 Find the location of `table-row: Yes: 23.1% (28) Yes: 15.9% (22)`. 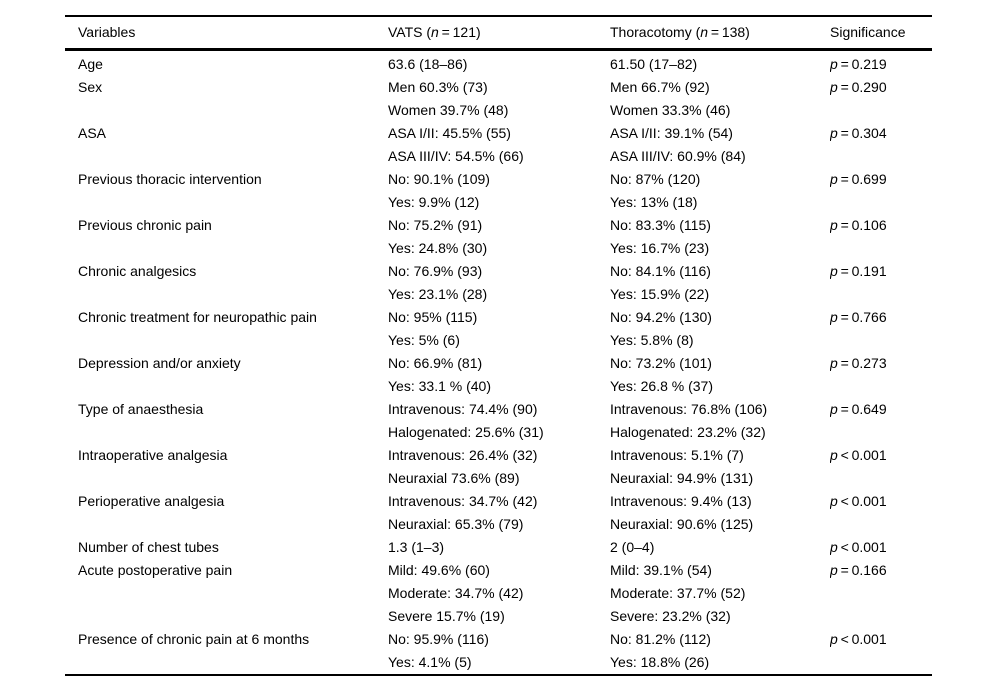

table-row: Yes: 23.1% (28) Yes: 15.9% (22) is located at coordinates (498, 294).